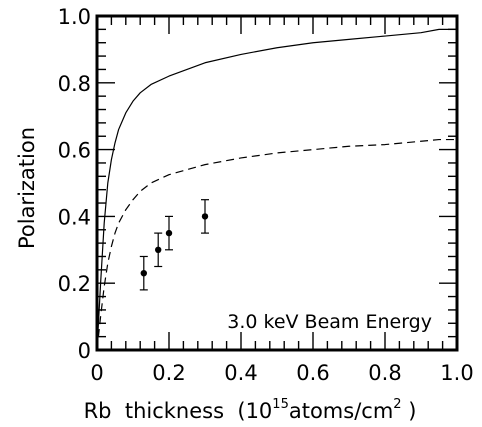 This screenshot has height=427, width=482. What do you see at coordinates (329, 322) in the screenshot?
I see `annotation-beam-energy: 3.0 keV Beam Energy` at bounding box center [329, 322].